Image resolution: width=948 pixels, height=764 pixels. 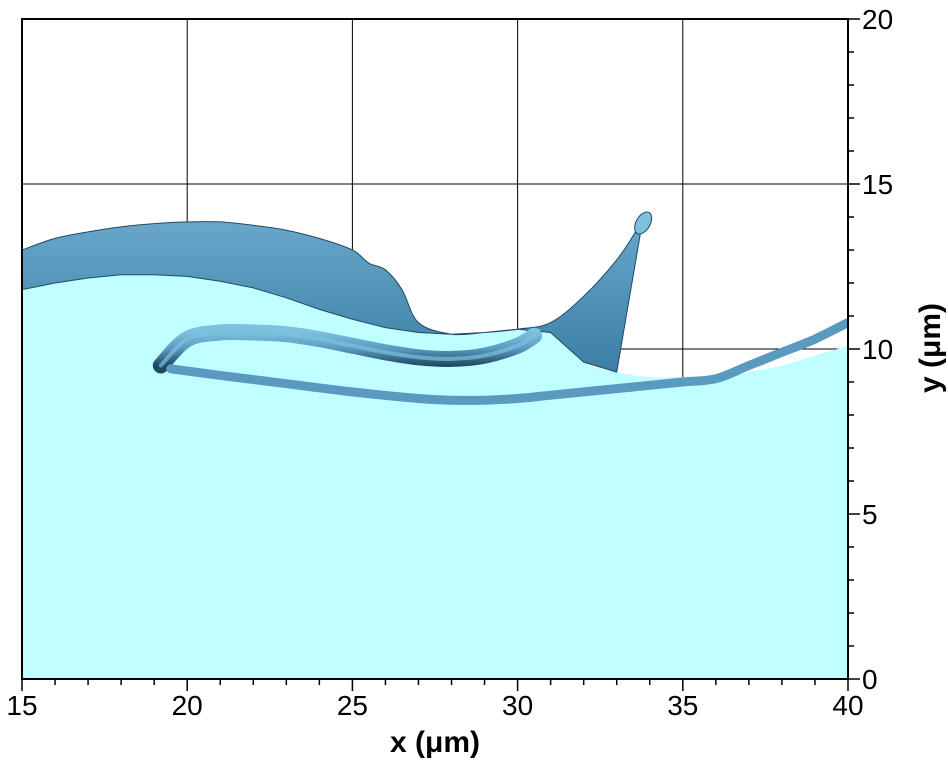 I want to click on x-tick-label: 35, so click(x=682, y=705).